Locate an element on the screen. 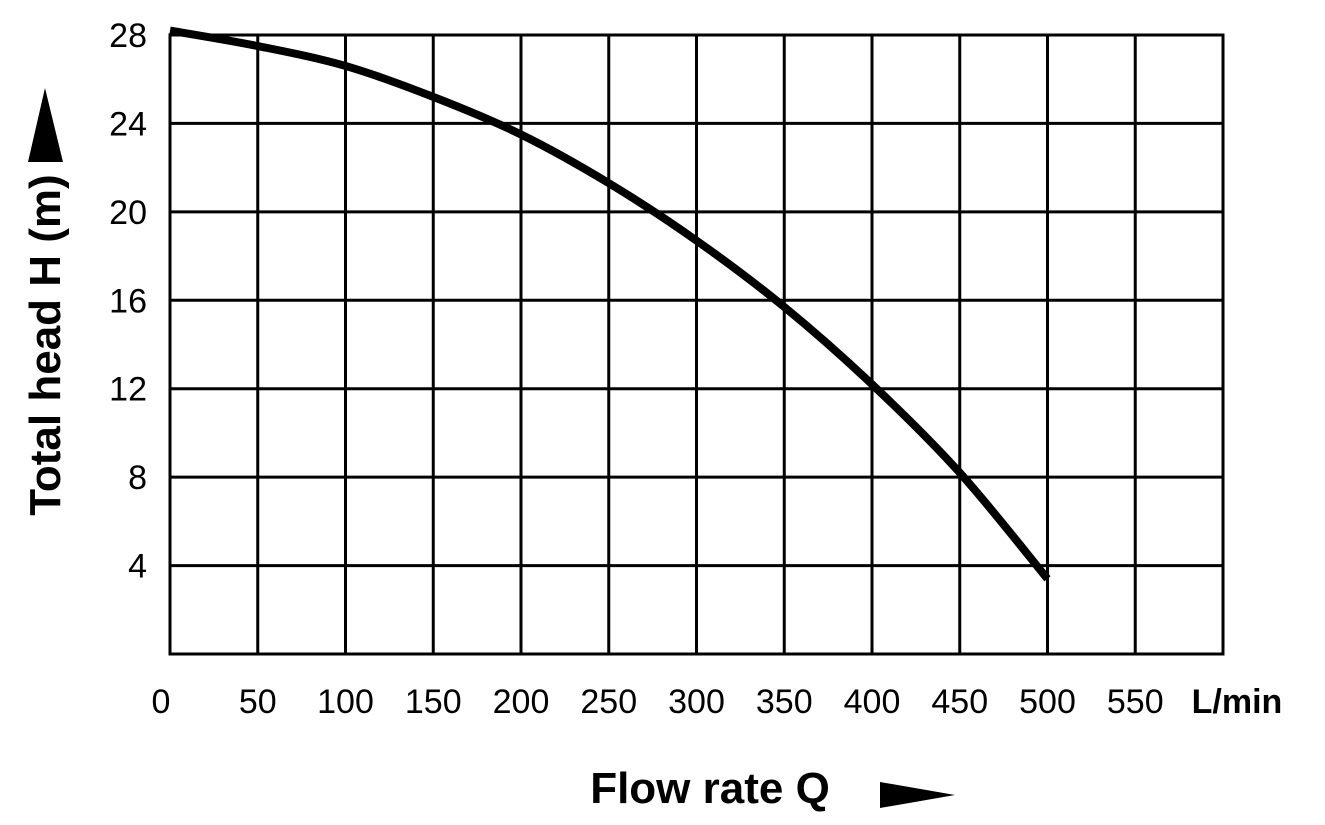  y-axis-arrow-icon is located at coordinates (45, 125).